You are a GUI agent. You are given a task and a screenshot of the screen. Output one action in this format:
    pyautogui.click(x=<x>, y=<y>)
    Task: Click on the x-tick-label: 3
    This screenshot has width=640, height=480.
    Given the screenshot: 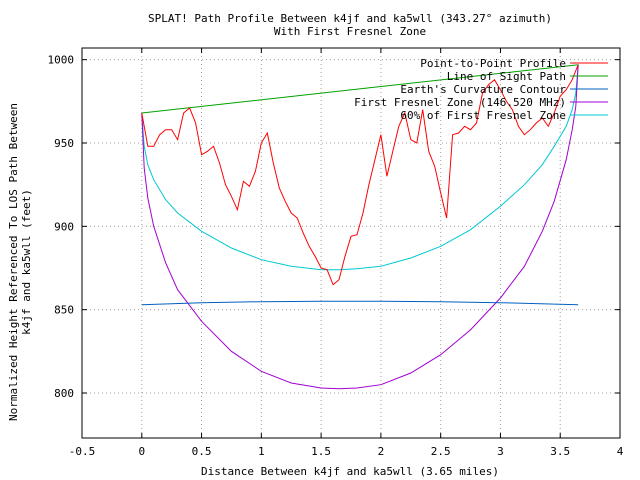 What is the action you would take?
    pyautogui.click(x=500, y=451)
    